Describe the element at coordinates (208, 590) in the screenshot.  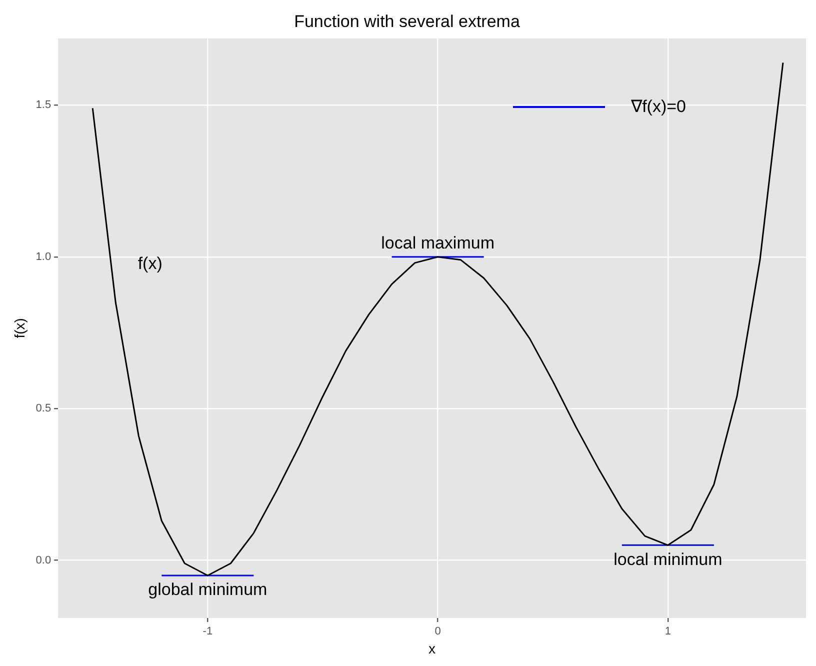
I see `annotation: global minimum` at that location.